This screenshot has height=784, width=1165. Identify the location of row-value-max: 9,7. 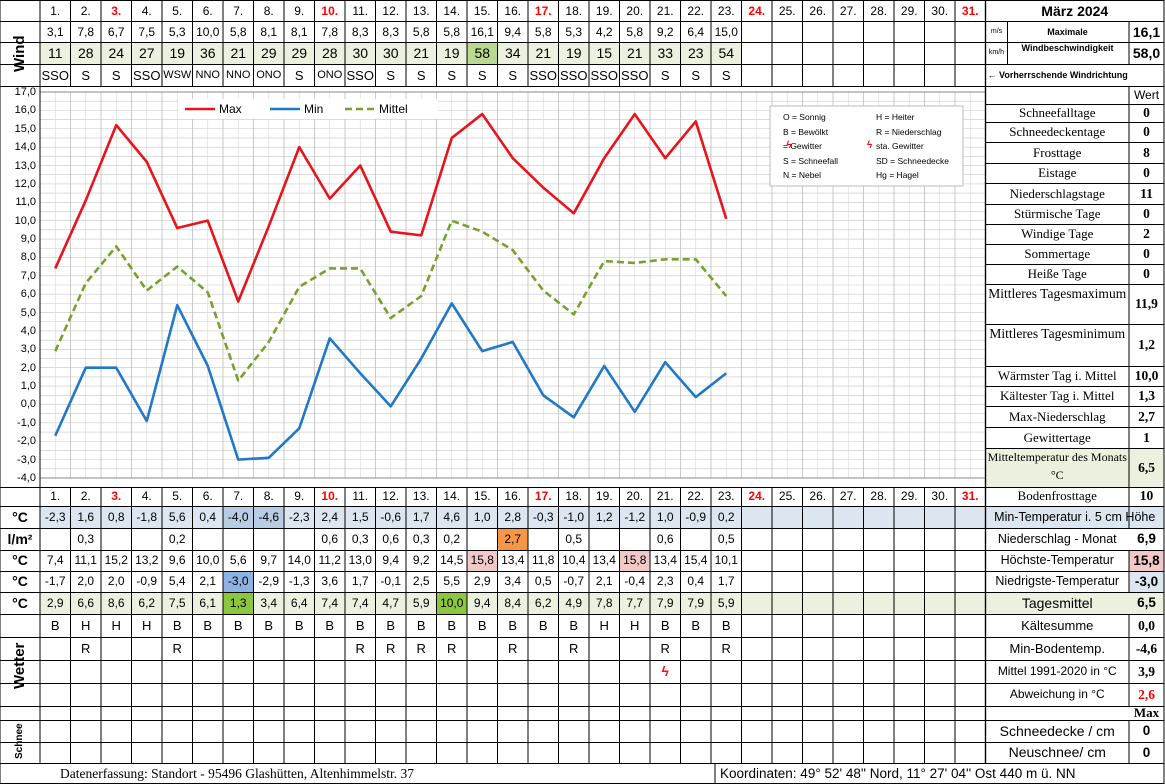
(269, 560).